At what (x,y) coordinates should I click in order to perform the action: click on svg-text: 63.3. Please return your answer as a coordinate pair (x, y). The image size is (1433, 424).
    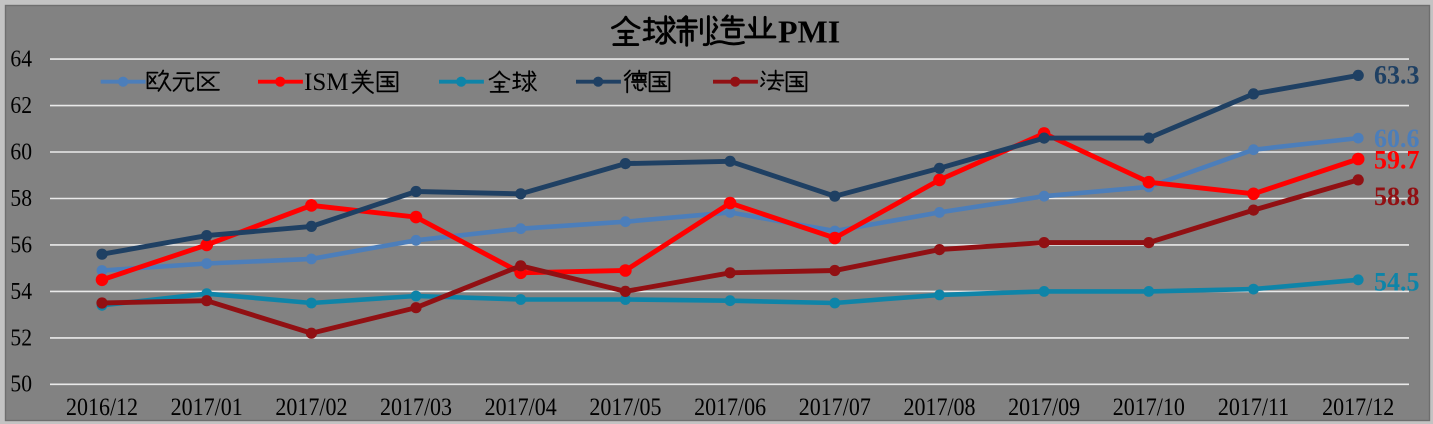
    Looking at the image, I should click on (1397, 75).